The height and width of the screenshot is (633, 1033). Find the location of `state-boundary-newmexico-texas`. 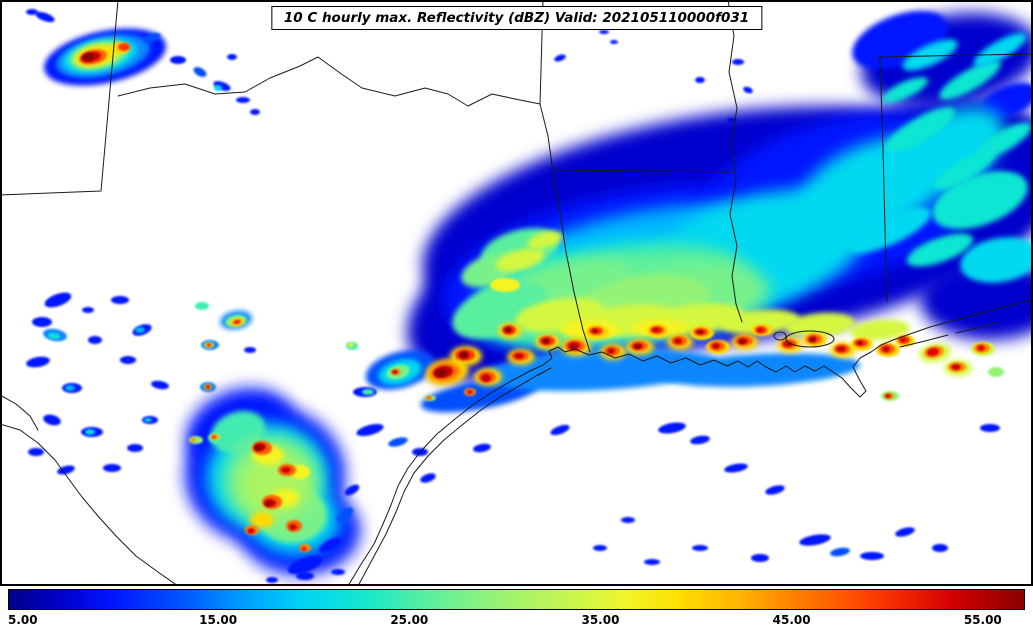

state-boundary-newmexico-texas is located at coordinates (60, 99).